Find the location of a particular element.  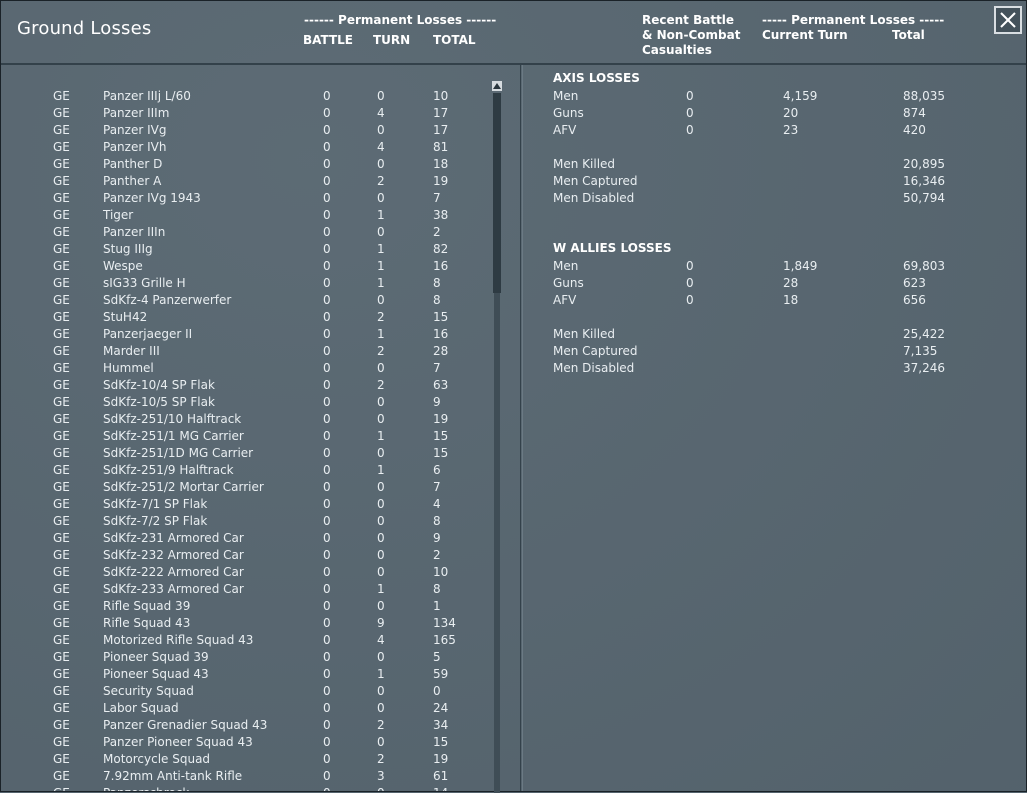

unit-row: GE Panzerschreck 0 0 14 is located at coordinates (246, 788).